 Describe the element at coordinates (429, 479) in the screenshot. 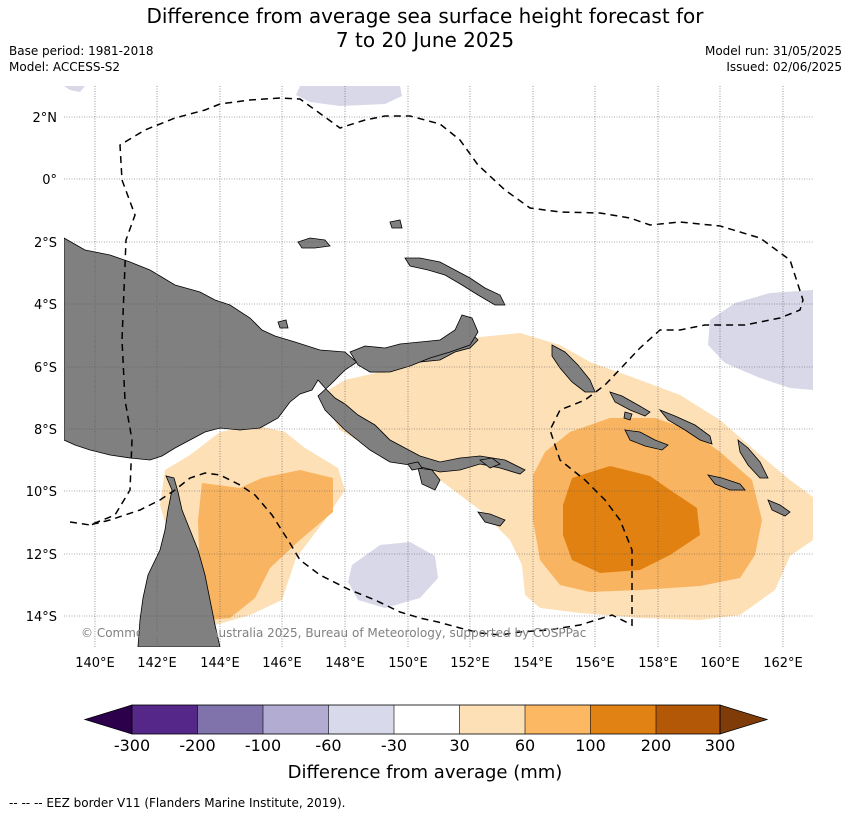

I see `dentrecasteaux-islands` at that location.